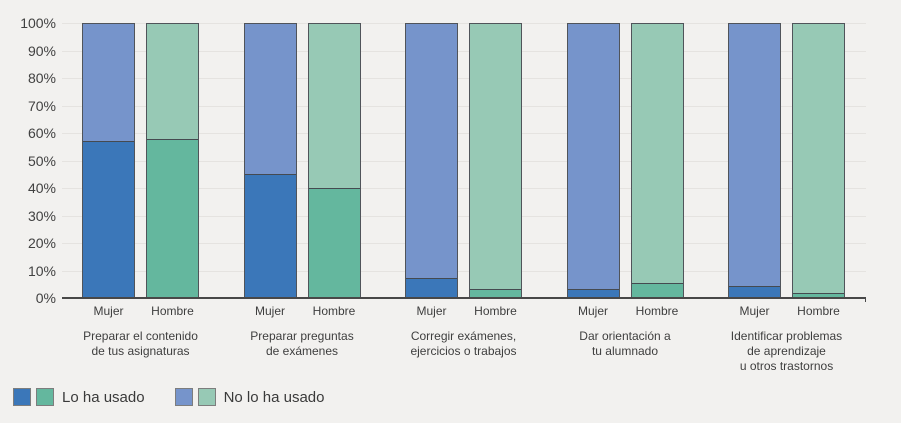  I want to click on category-label: Corregir exámenes, ejercicios o trabajos, so click(464, 344).